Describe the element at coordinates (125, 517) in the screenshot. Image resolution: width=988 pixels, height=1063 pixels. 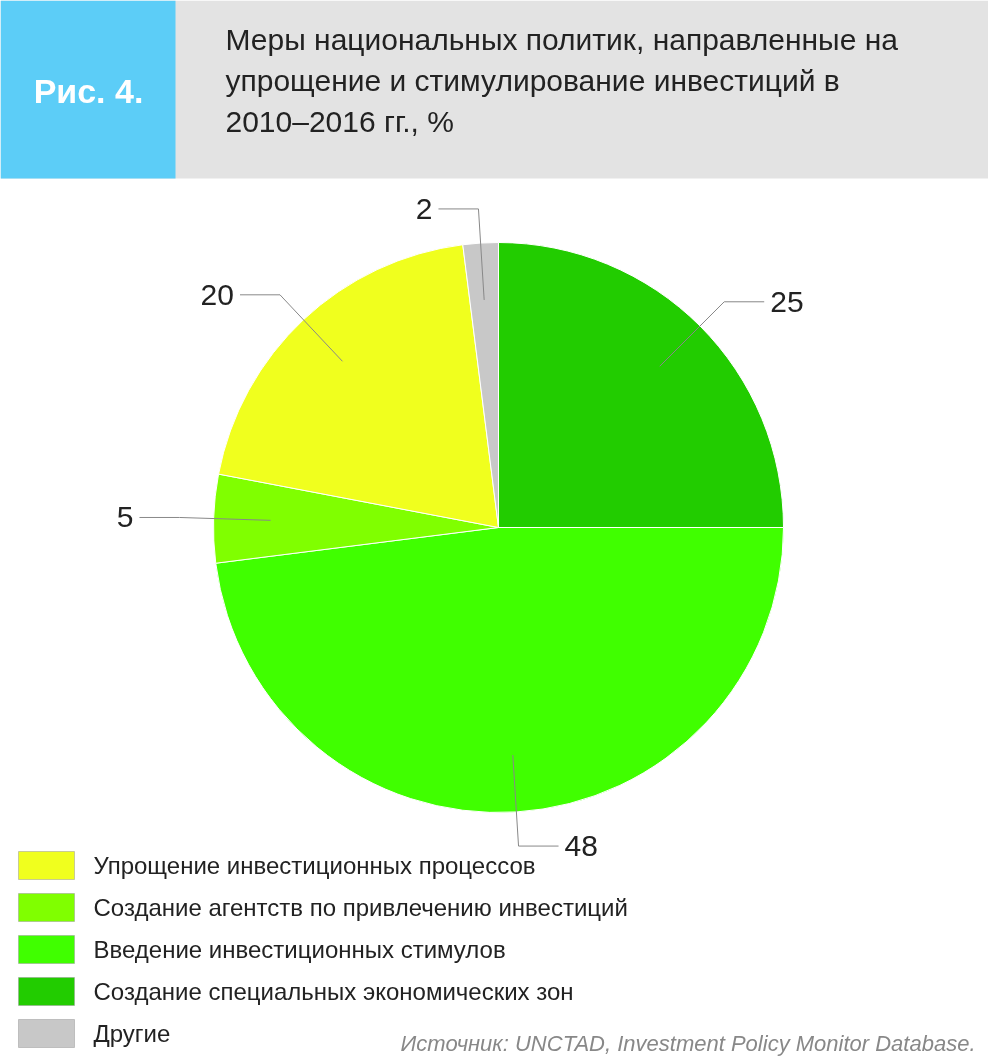
I see `data-label: 5` at that location.